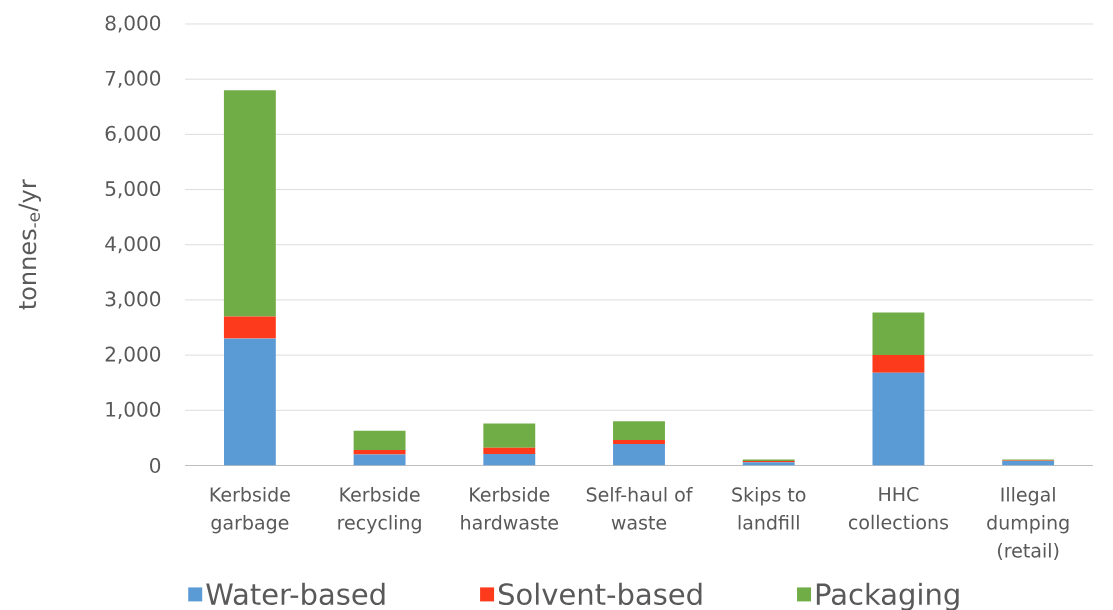 This screenshot has height=610, width=1113. Describe the element at coordinates (769, 508) in the screenshot. I see `x-tick-label: Skips to landfill` at that location.